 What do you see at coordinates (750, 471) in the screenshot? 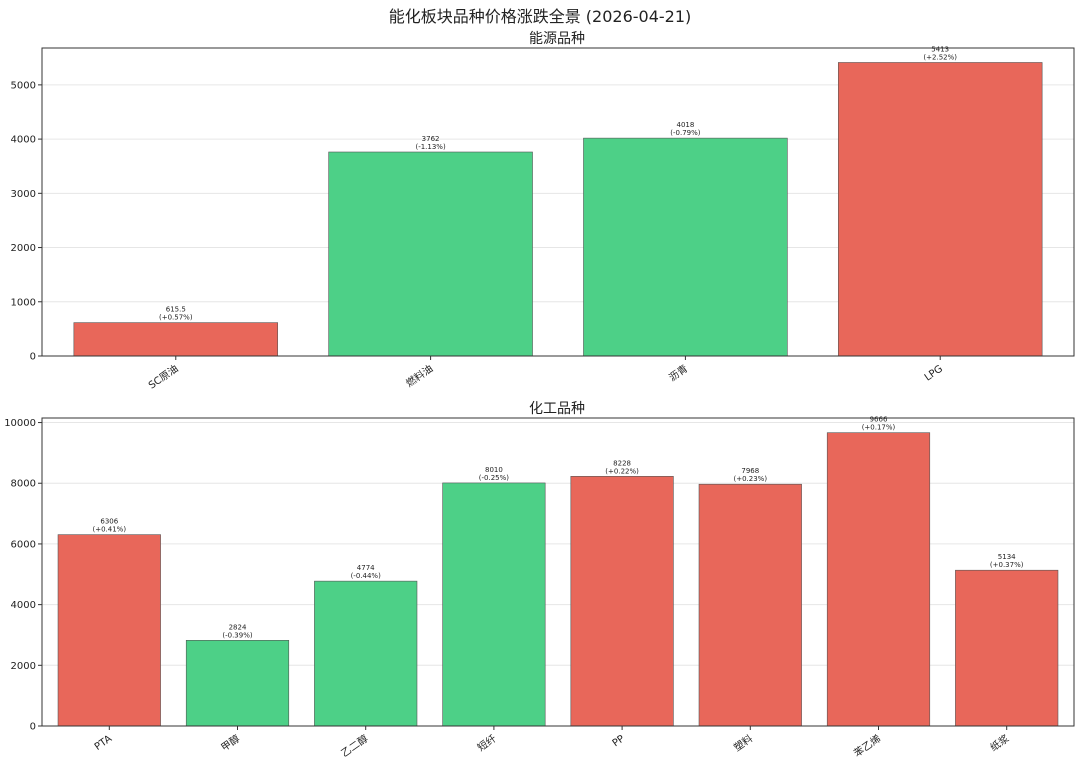
I see `chemical-value-label: 7968` at bounding box center [750, 471].